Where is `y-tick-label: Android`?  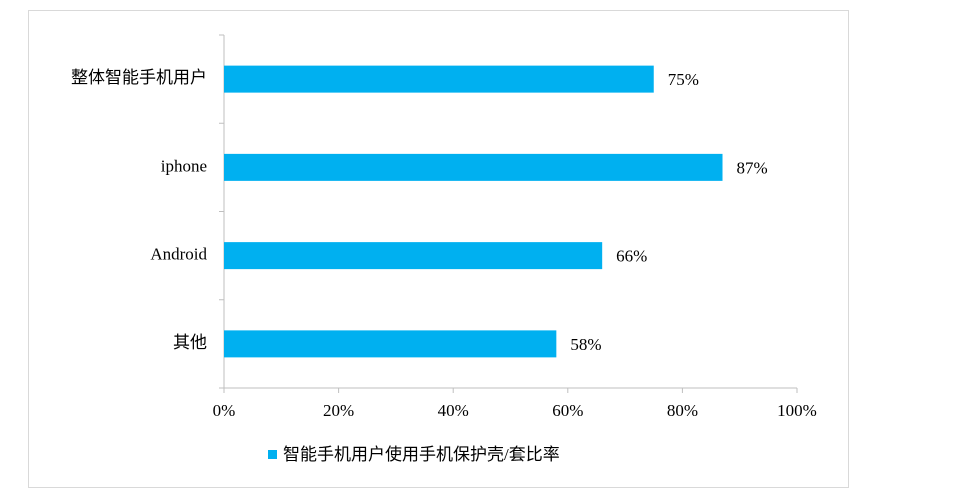
y-tick-label: Android is located at coordinates (178, 254).